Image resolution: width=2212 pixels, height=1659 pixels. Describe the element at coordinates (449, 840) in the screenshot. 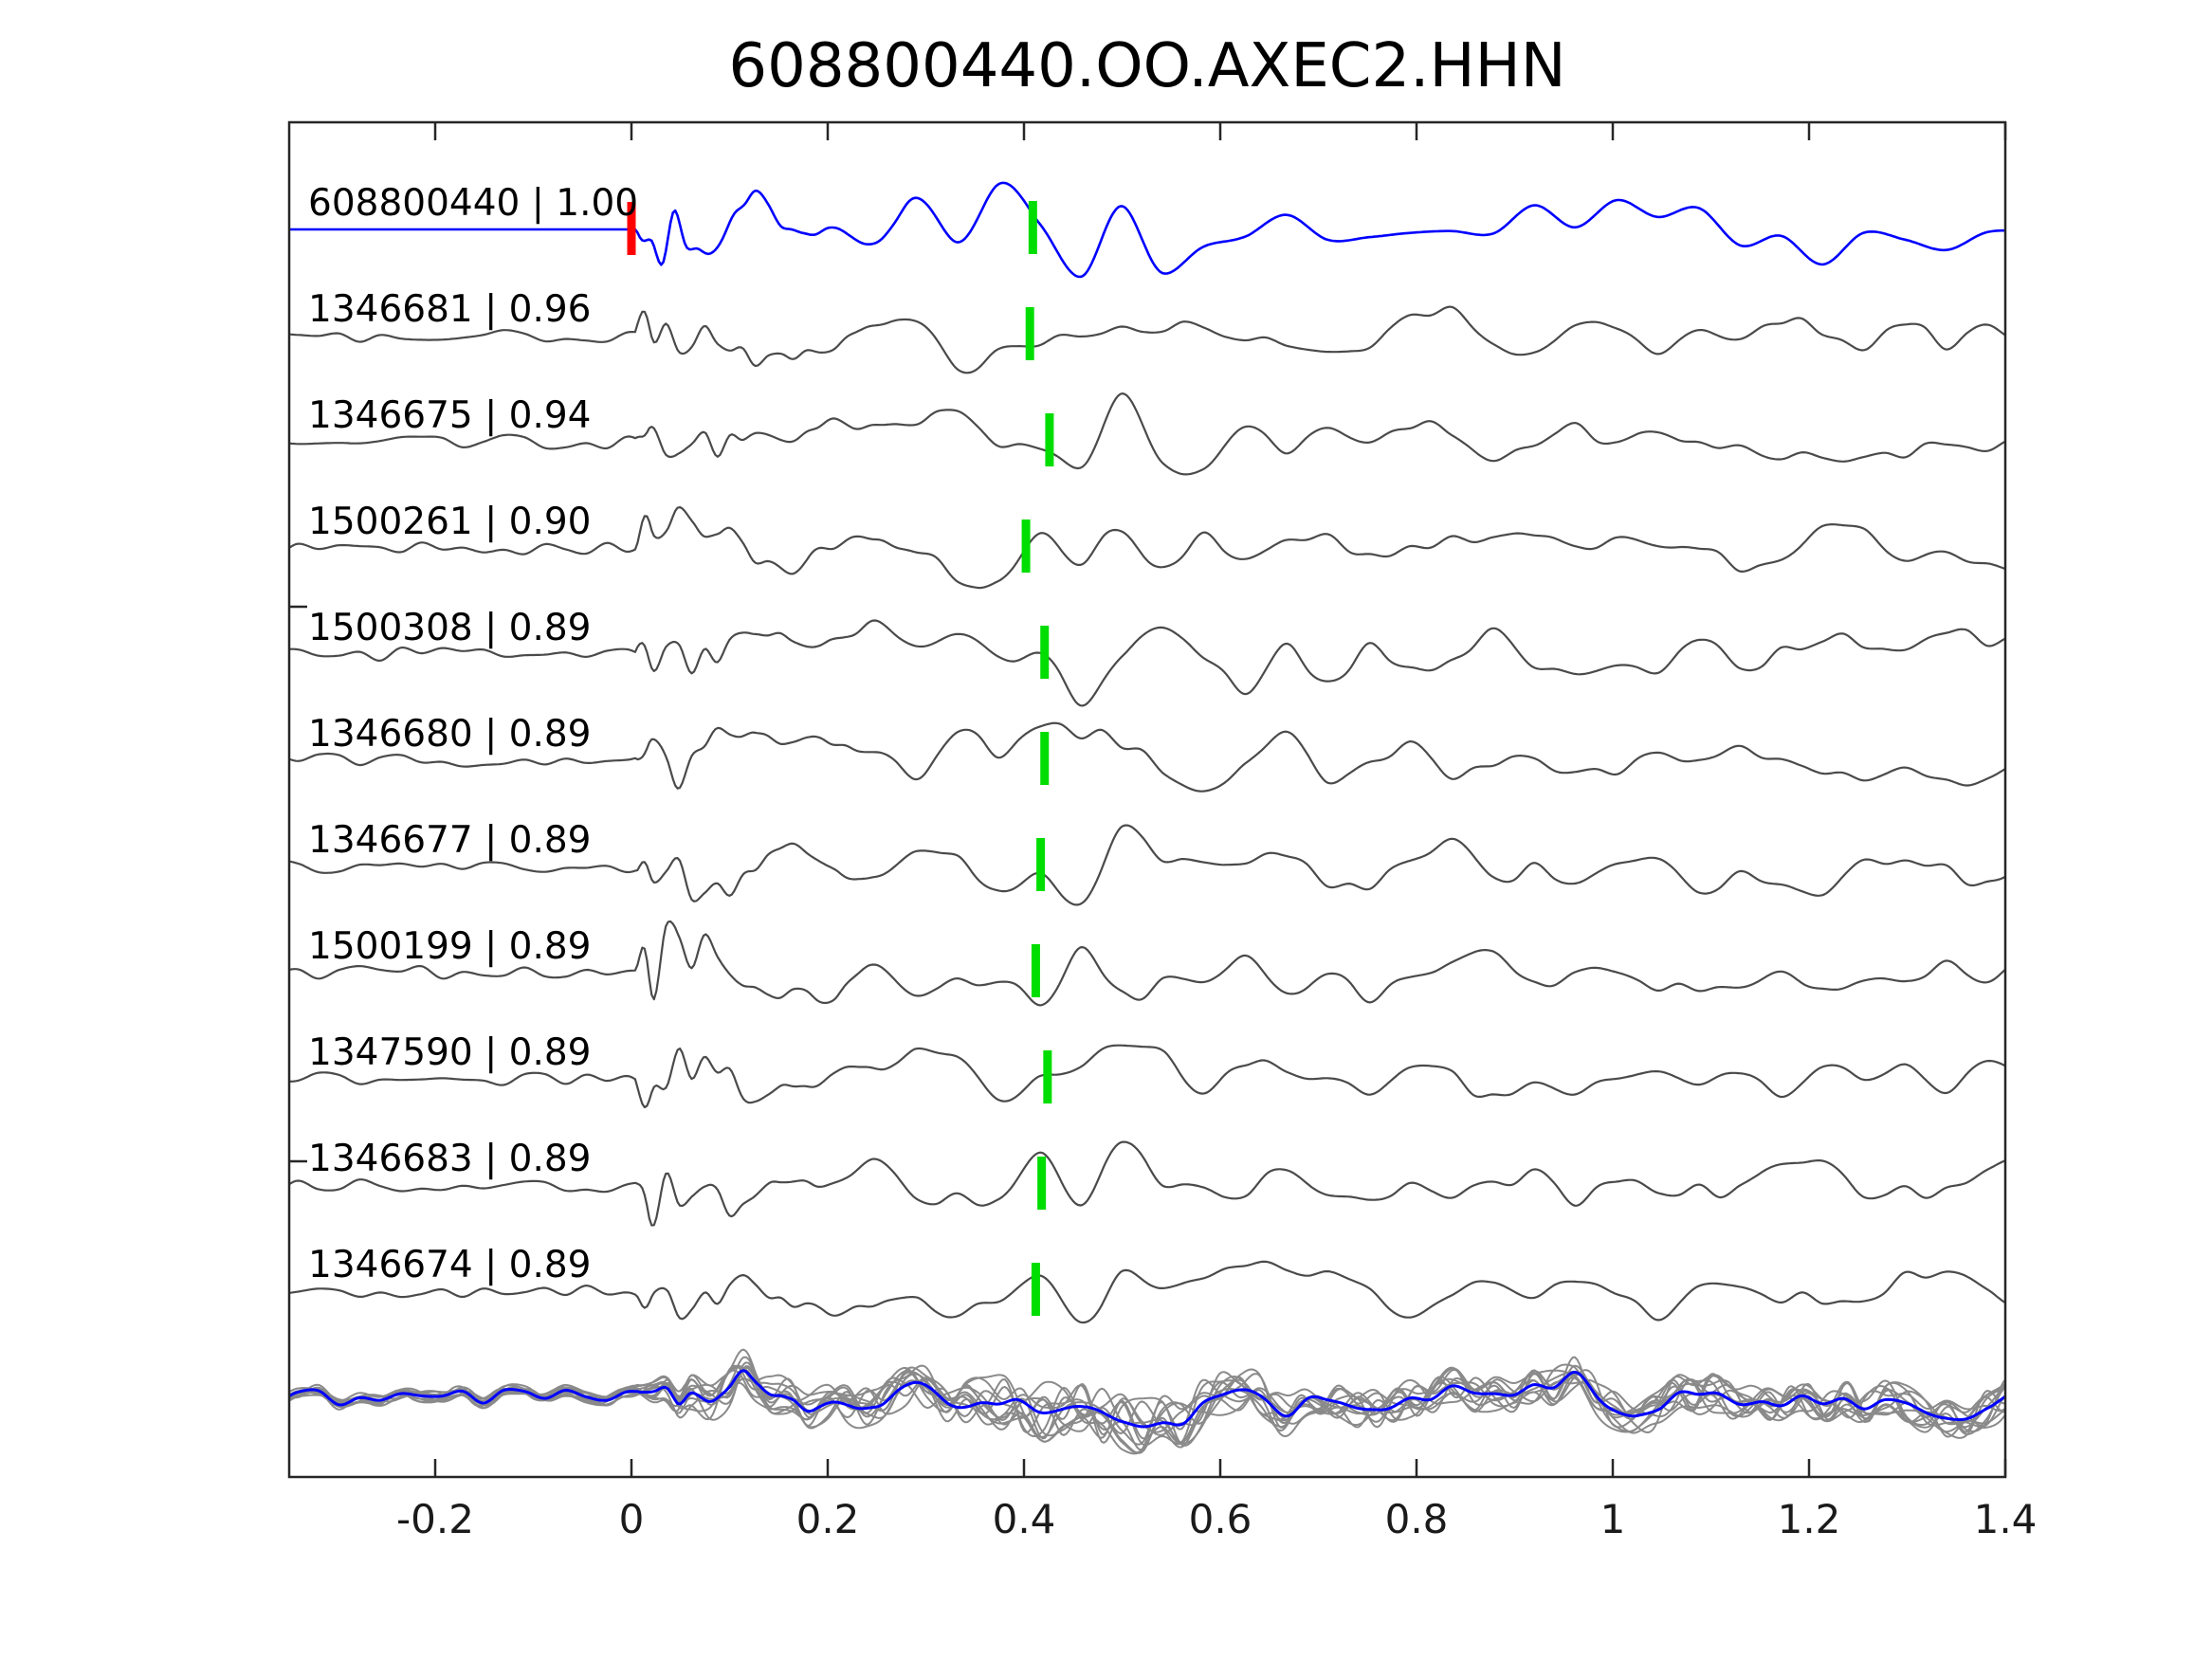

I see `trace-label: 1346677 | 0.89` at that location.